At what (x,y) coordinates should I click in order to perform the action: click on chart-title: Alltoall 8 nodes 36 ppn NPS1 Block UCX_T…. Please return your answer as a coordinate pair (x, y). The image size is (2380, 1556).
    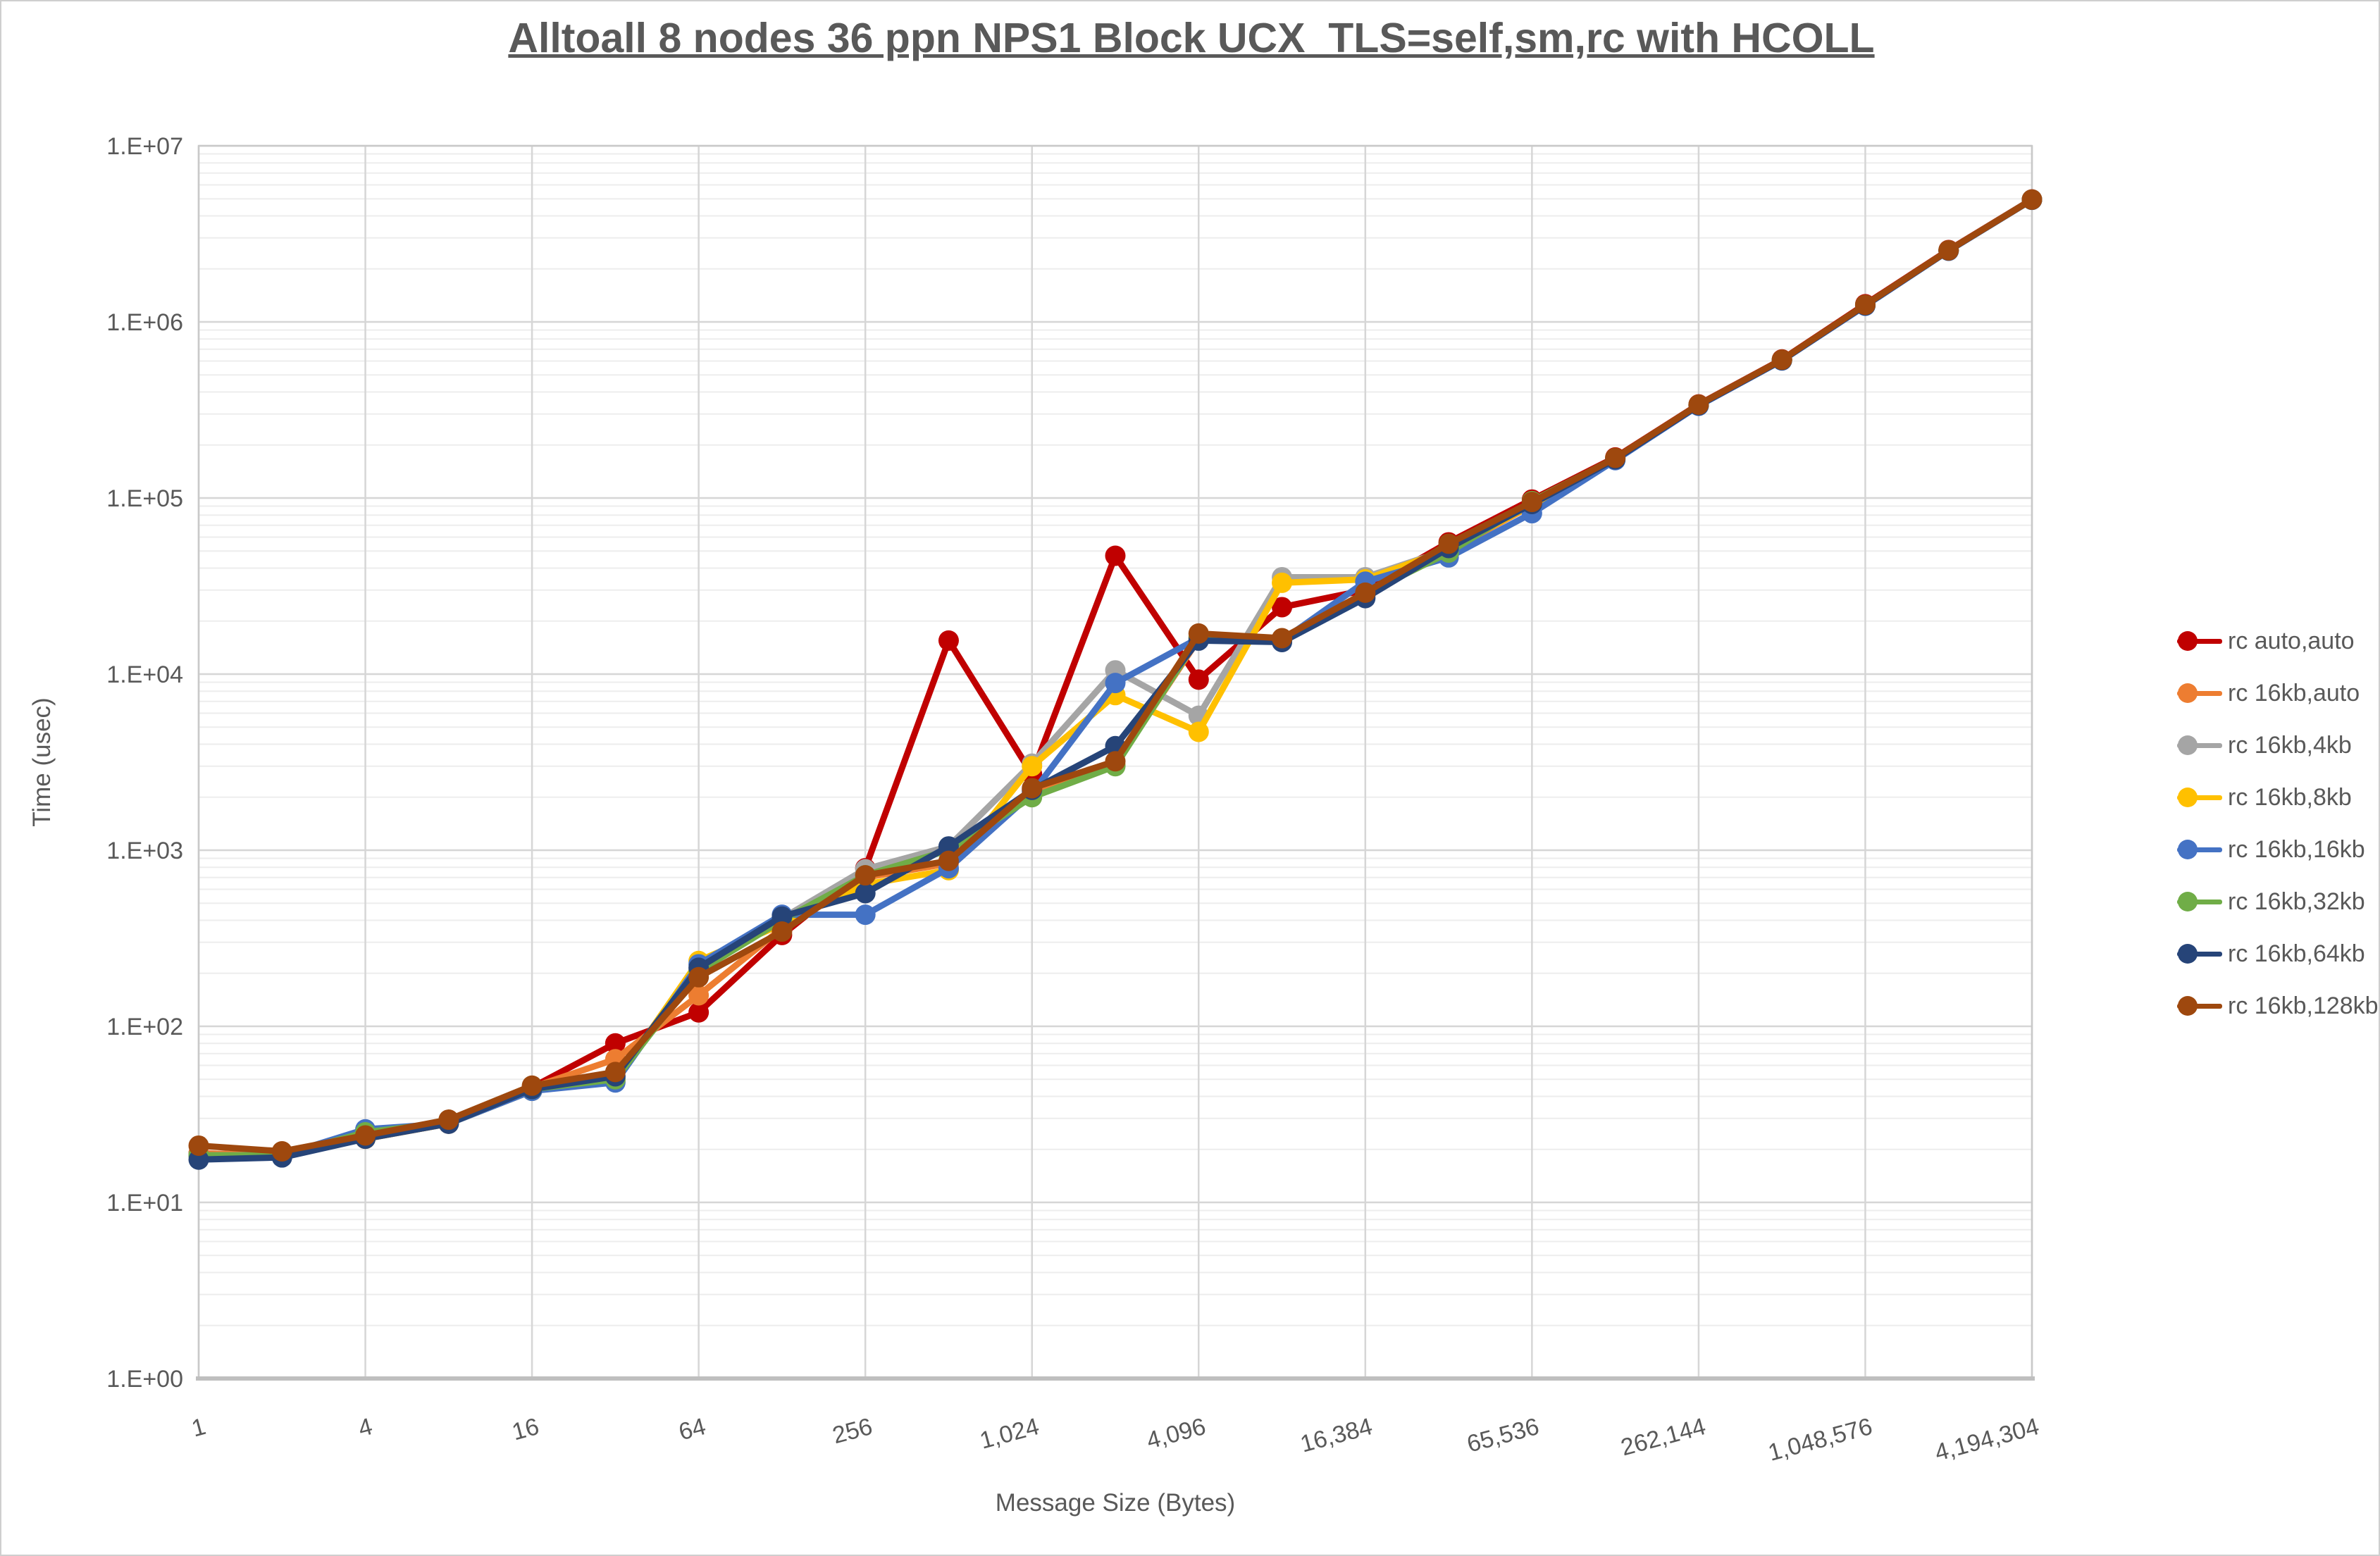
    Looking at the image, I should click on (1191, 38).